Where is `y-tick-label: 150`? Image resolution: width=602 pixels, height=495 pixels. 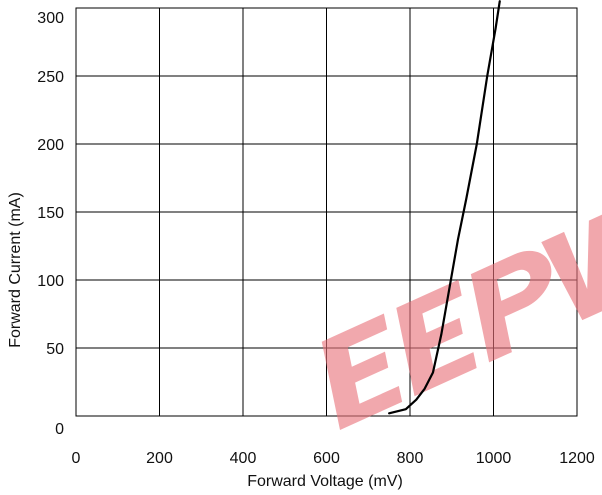
y-tick-label: 150 is located at coordinates (50, 213).